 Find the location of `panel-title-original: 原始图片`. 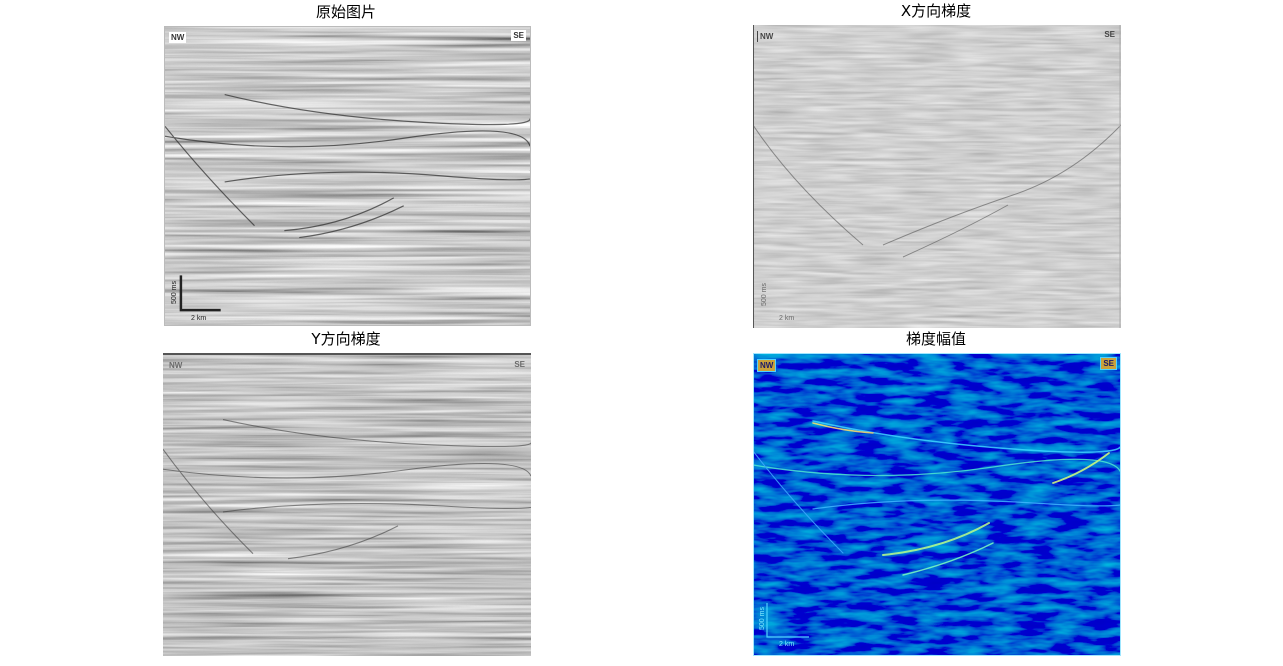

panel-title-original: 原始图片 is located at coordinates (345, 12).